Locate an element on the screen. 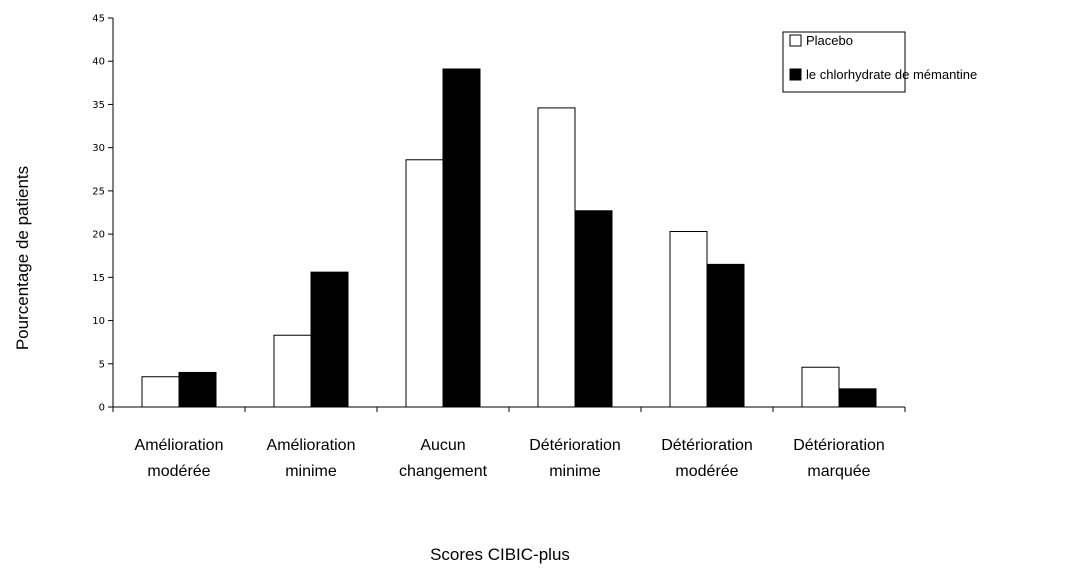 This screenshot has height=578, width=1067. category-label: Détérioration marquée is located at coordinates (839, 458).